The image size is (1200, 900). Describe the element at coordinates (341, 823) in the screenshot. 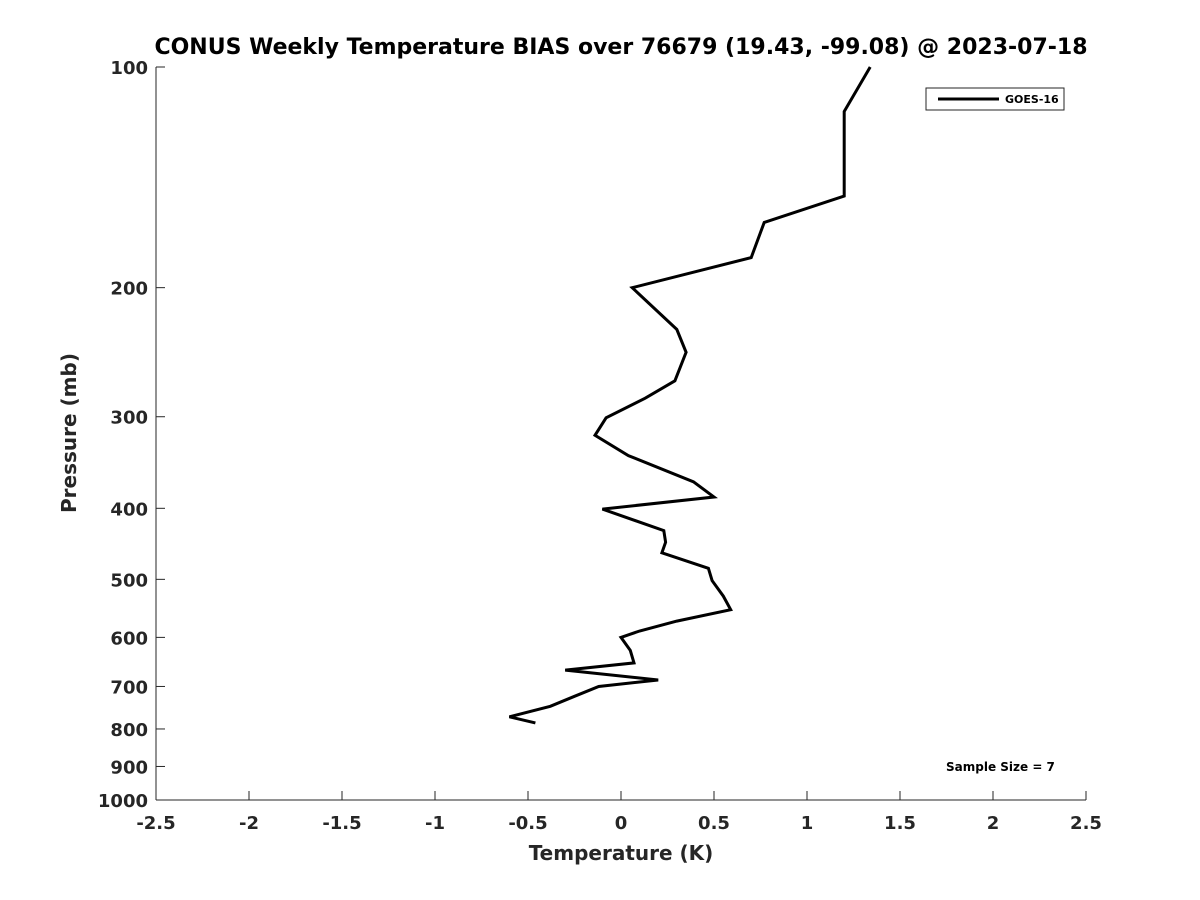

I see `x-tick-label: -1.5` at that location.